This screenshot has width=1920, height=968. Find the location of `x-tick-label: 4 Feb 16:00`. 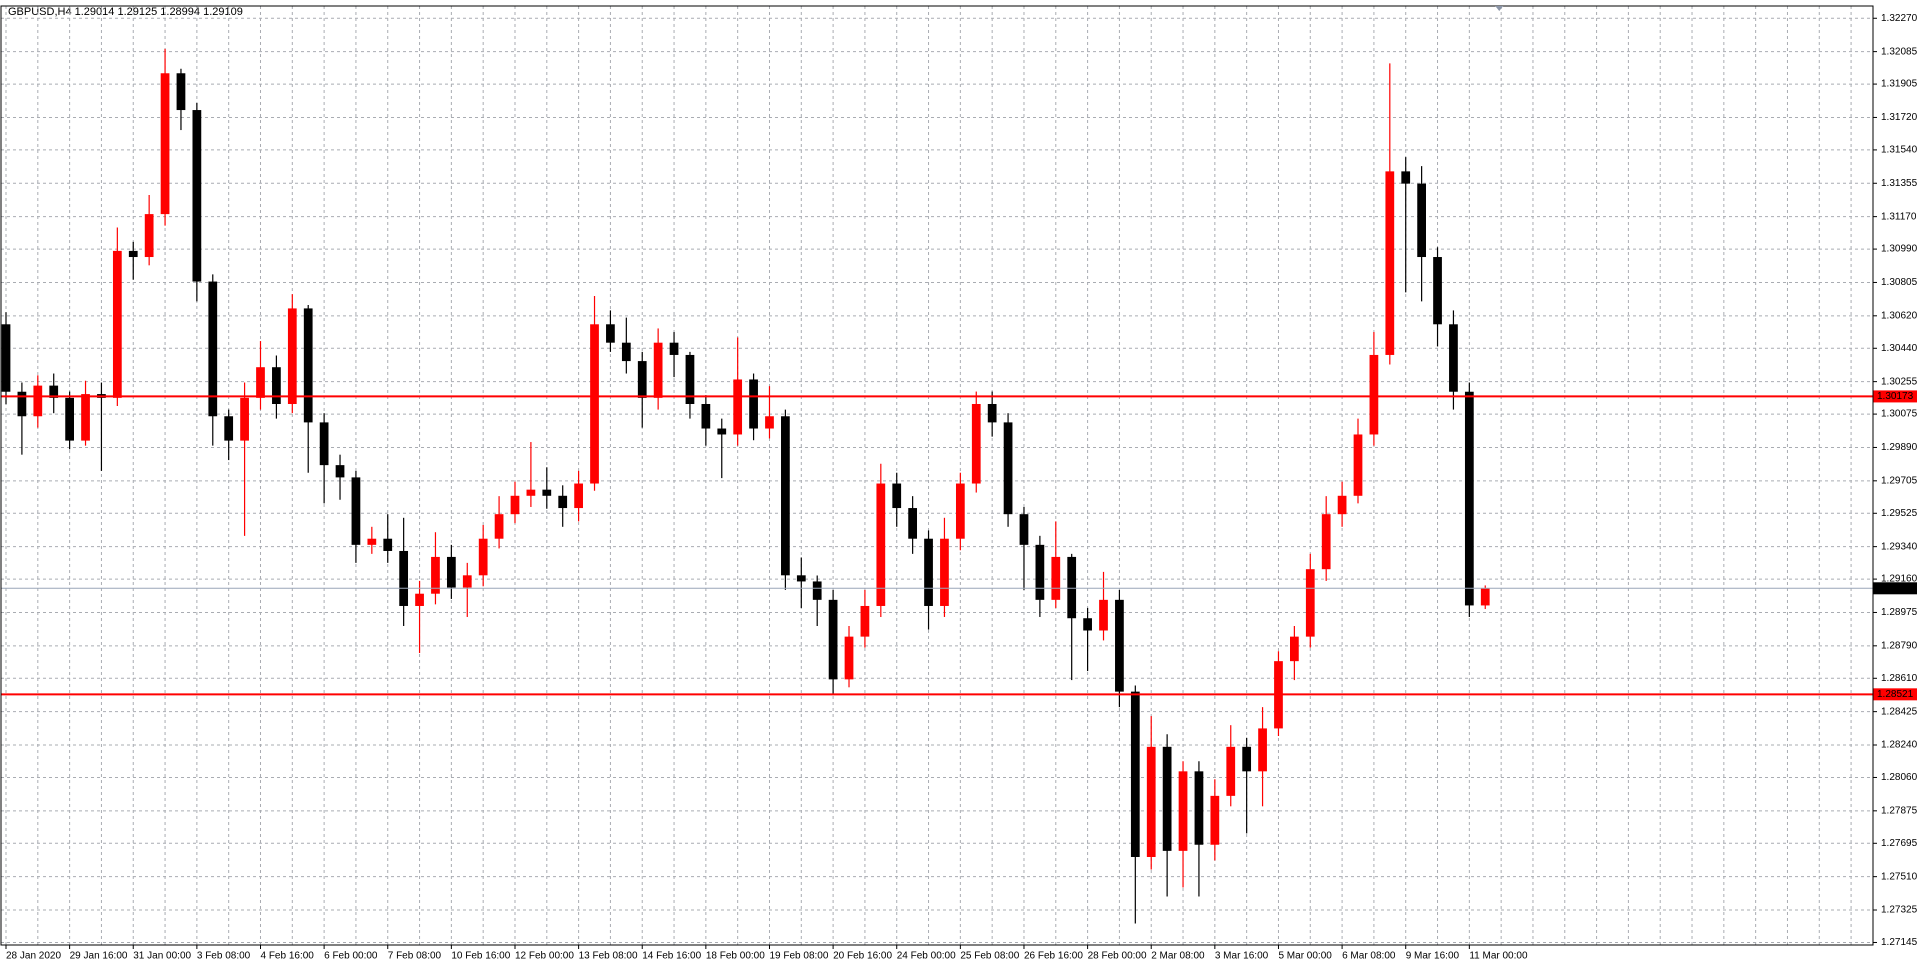

x-tick-label: 4 Feb 16:00 is located at coordinates (287, 956).